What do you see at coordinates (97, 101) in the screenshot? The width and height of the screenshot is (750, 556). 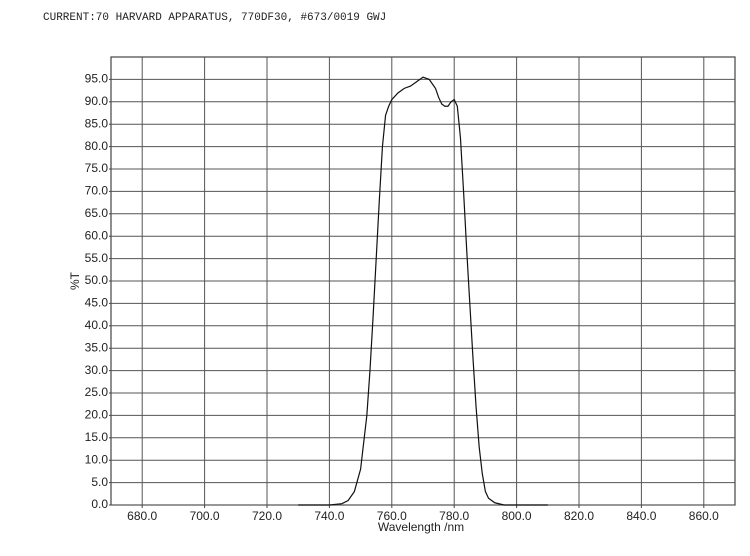 I see `y-tick-label: 90.0` at bounding box center [97, 101].